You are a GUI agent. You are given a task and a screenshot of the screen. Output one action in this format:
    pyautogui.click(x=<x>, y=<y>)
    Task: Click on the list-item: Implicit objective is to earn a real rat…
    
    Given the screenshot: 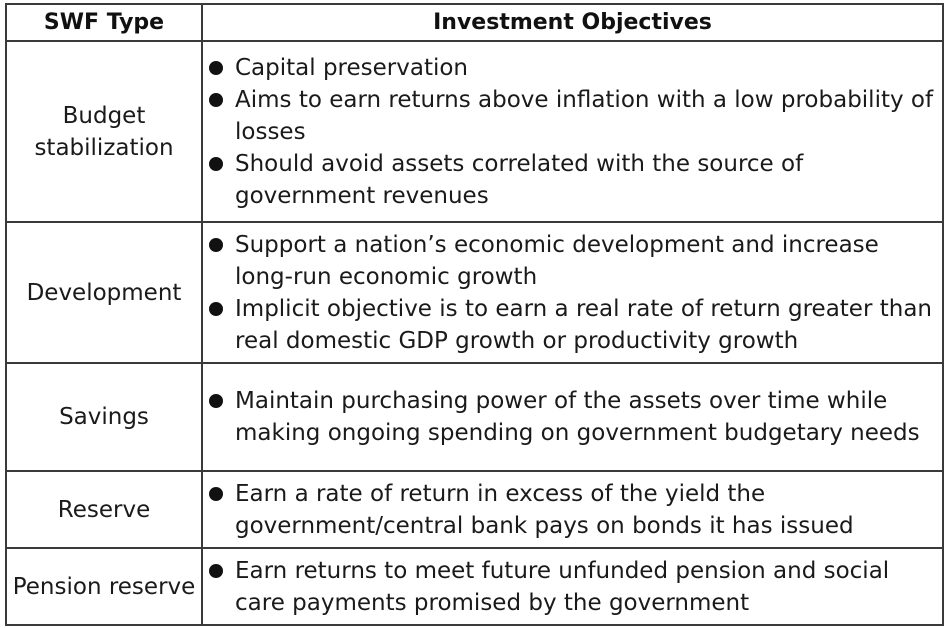 What is the action you would take?
    pyautogui.click(x=572, y=325)
    